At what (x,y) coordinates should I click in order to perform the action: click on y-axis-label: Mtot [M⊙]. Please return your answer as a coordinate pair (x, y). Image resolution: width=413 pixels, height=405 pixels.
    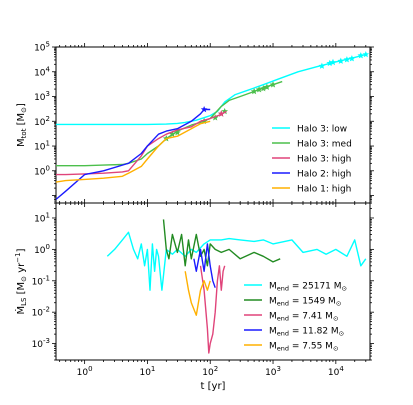
    Looking at the image, I should click on (22, 125).